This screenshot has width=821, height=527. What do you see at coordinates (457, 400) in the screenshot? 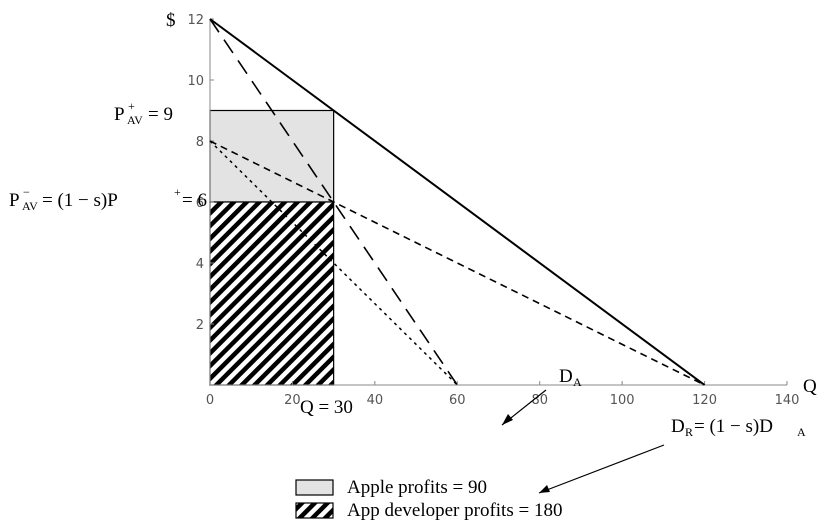
I see `x-tick-label-3: 60` at bounding box center [457, 400].